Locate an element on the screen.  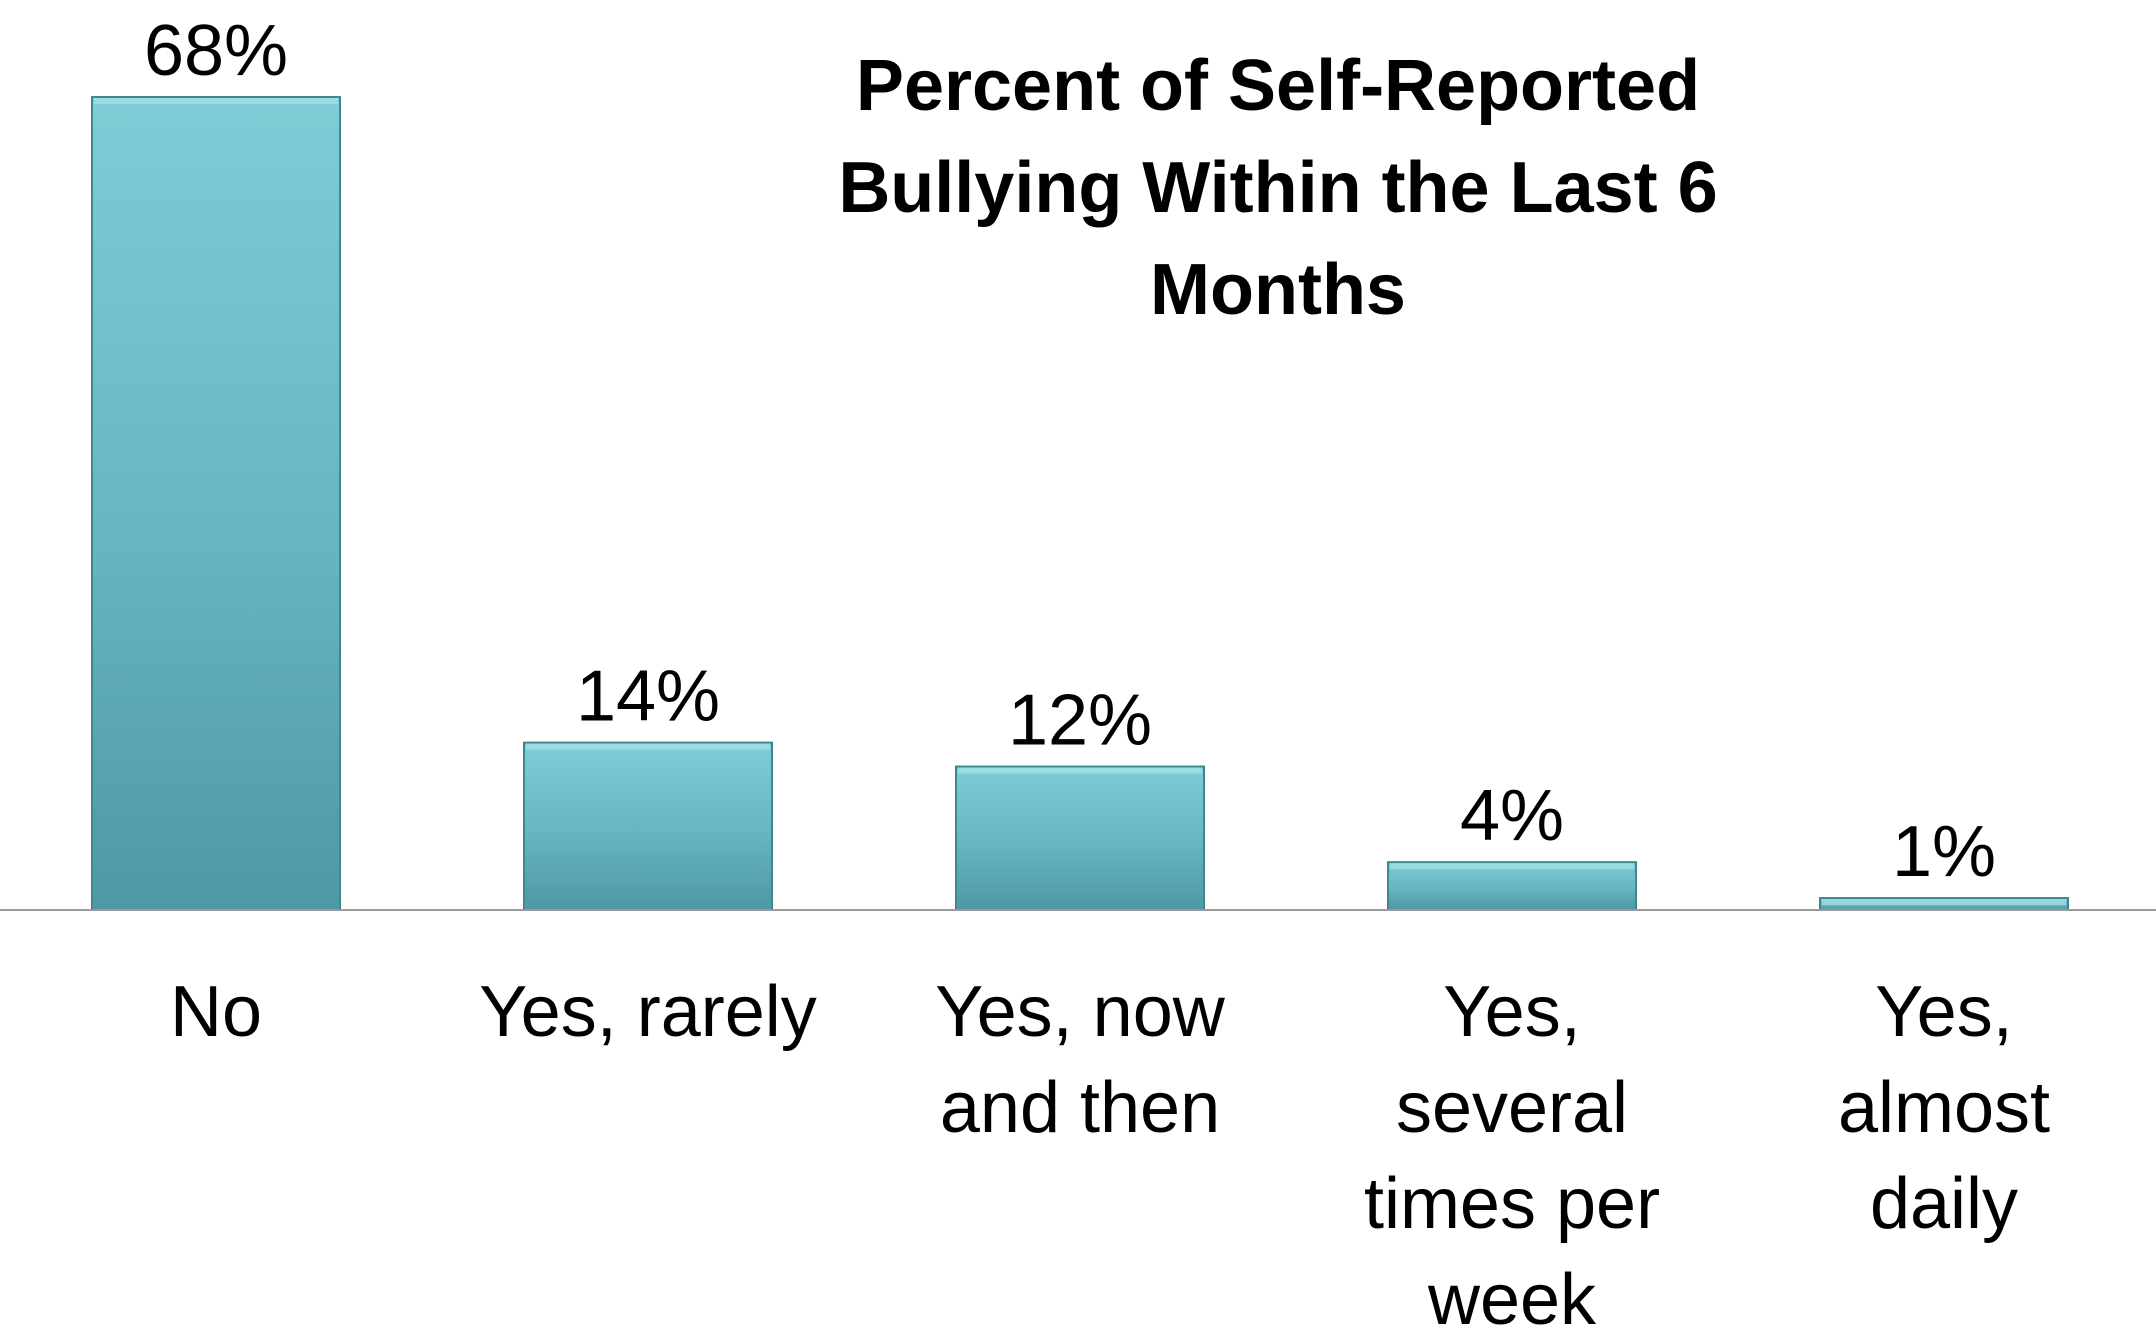
data-label-4: 4% is located at coordinates (1512, 816).